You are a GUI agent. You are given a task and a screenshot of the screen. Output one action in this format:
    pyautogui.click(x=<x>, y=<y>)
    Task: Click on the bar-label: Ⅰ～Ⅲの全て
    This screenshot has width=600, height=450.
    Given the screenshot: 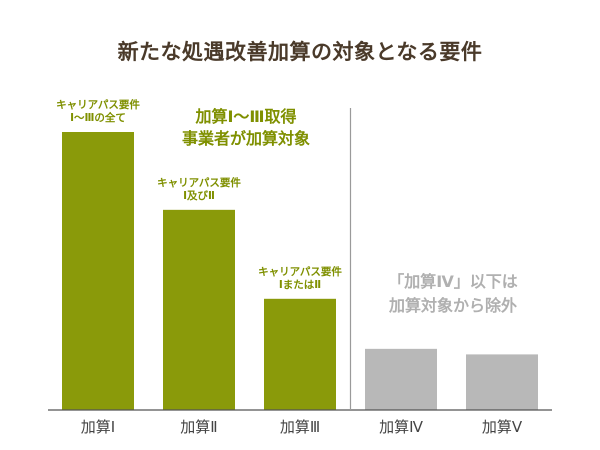 What is the action you would take?
    pyautogui.click(x=98, y=117)
    